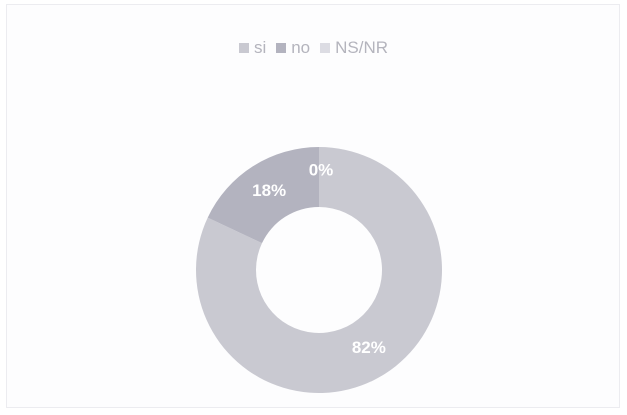 Image resolution: width=627 pixels, height=415 pixels. I want to click on legend-swatch-nsnr, so click(325, 48).